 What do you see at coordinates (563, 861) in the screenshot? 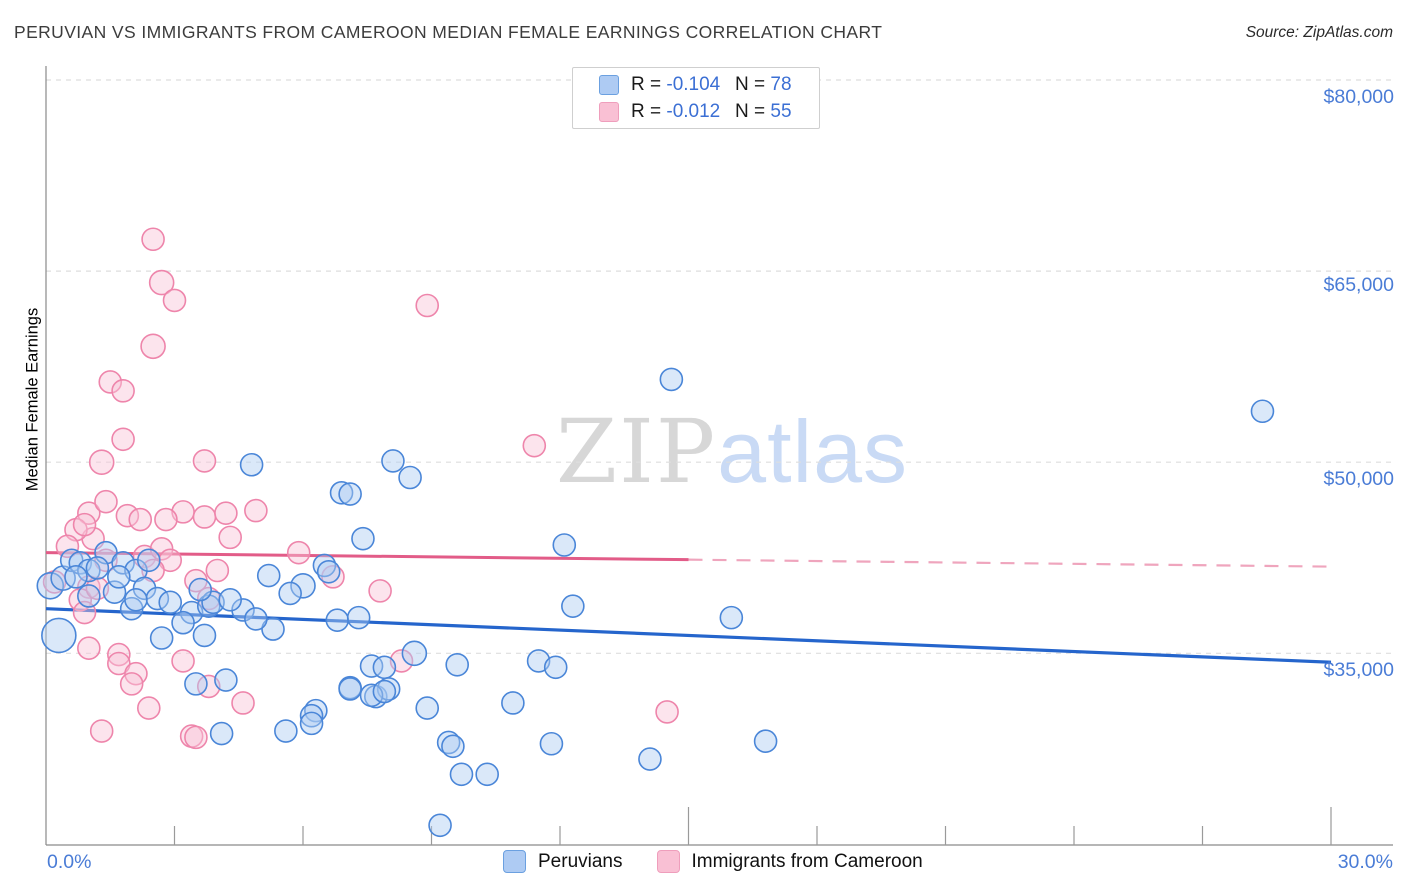
I see `legend-item-peruvians: Peruvians` at bounding box center [563, 861].